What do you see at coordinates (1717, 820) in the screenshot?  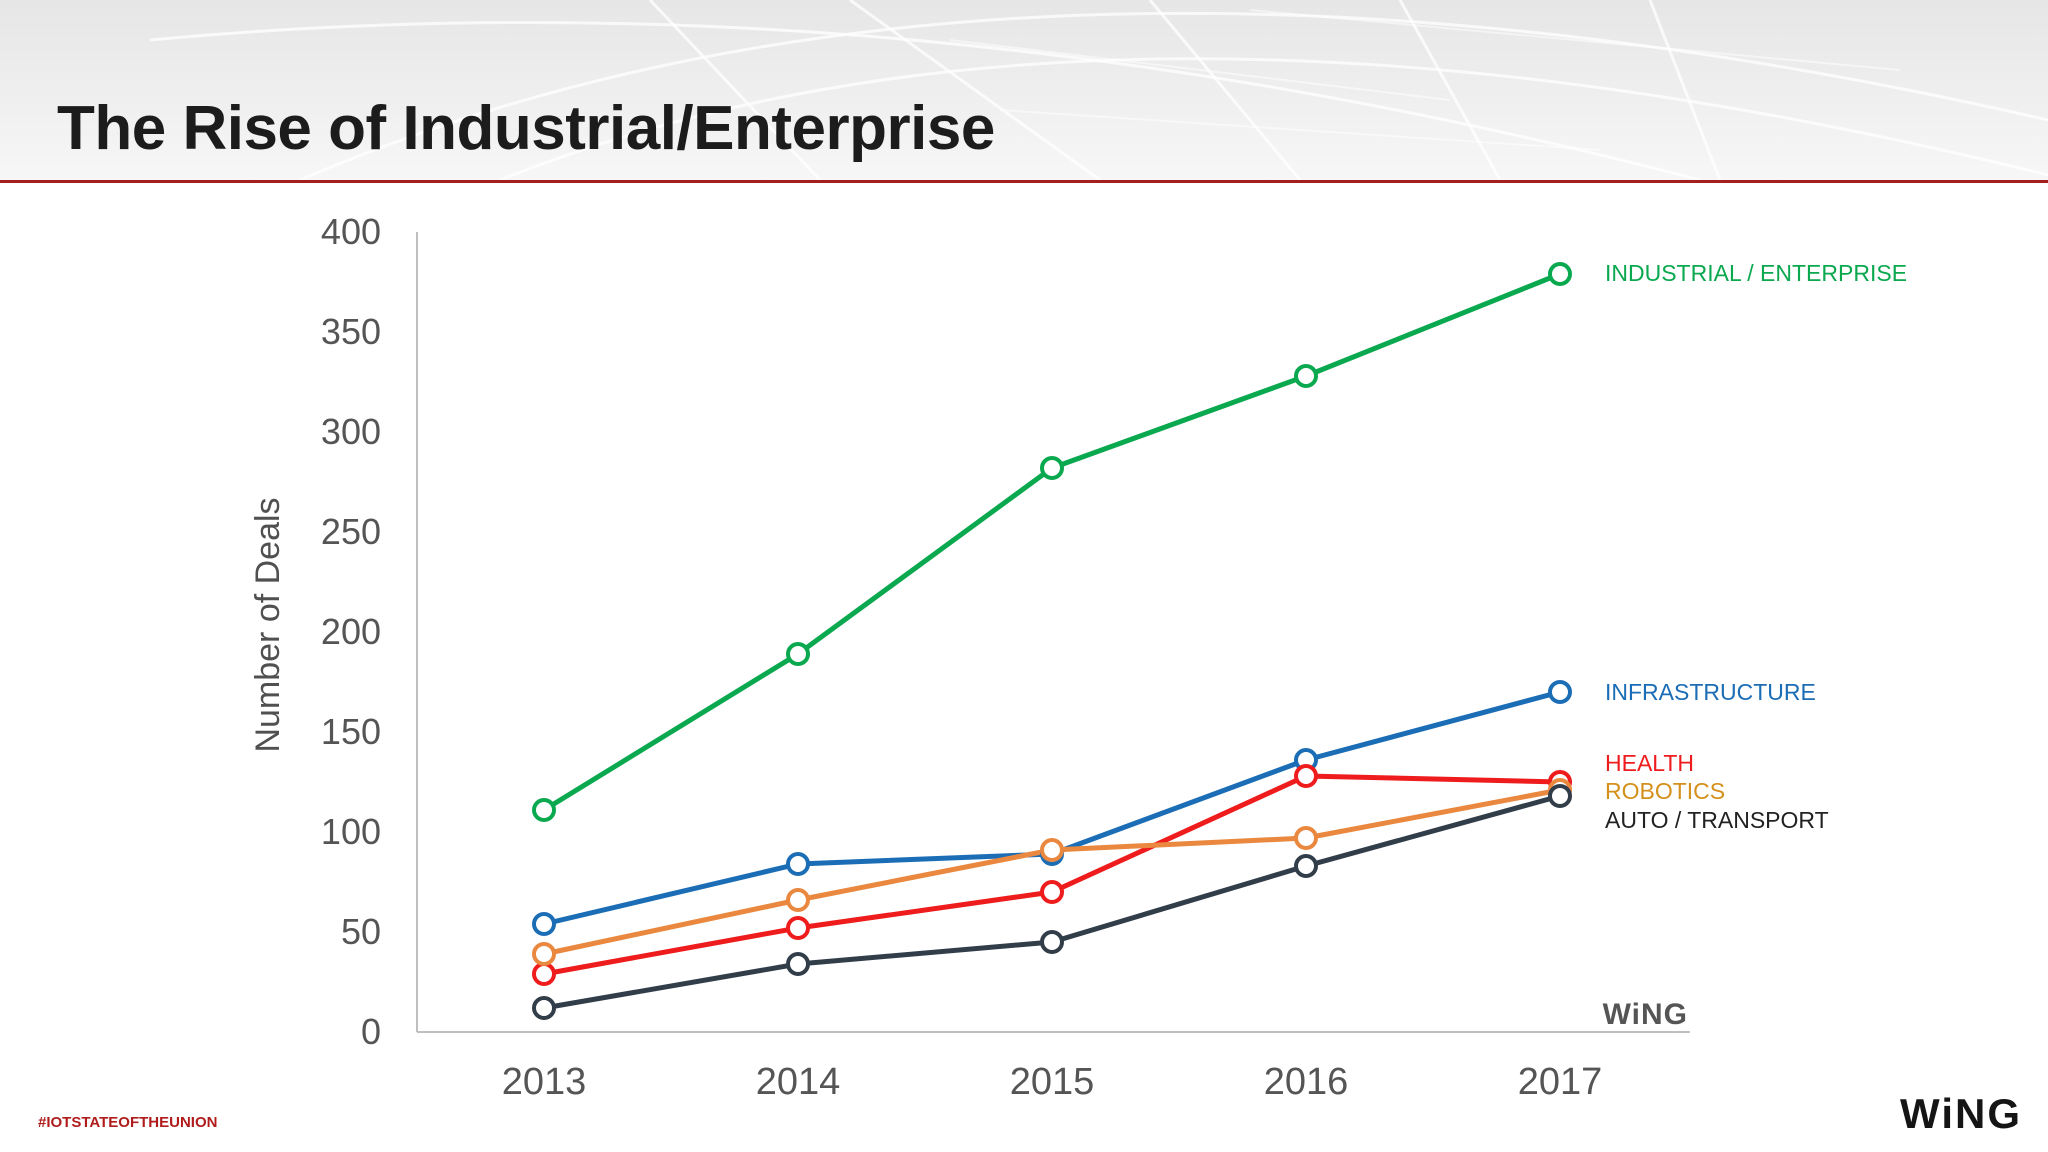 I see `series-label-auto-transport: AUTO / TRANSPORT` at bounding box center [1717, 820].